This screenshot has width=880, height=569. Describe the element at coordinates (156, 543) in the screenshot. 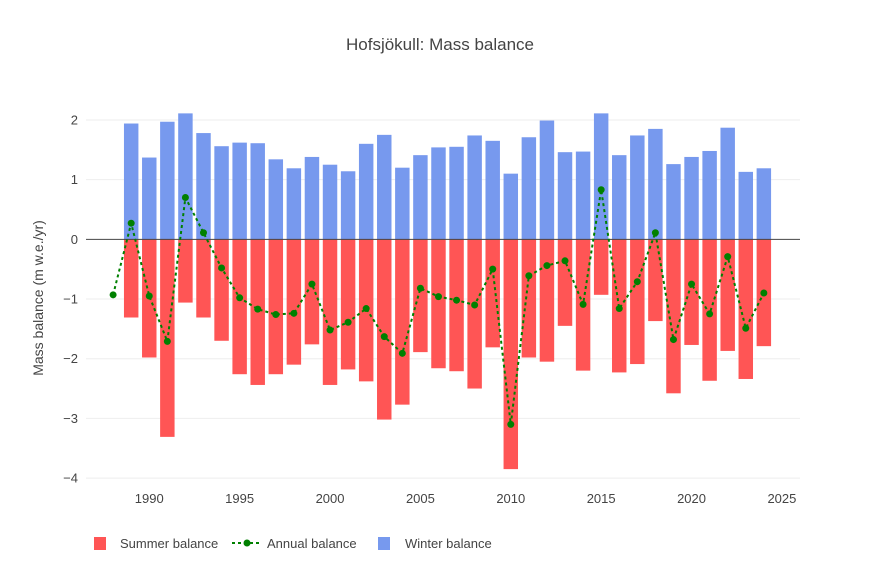

I see `legend-item-summer: Summer balance` at that location.